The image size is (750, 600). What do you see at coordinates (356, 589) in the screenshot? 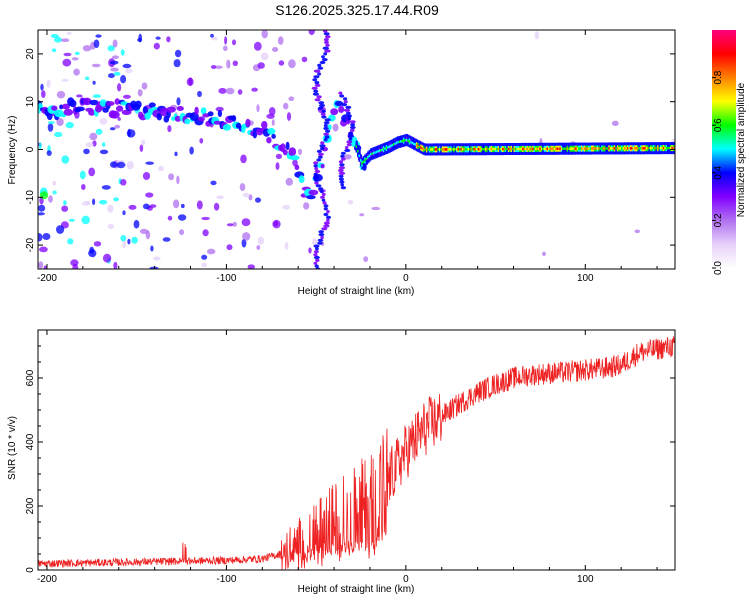
I see `snr-xlabel: Height of straight line (km)` at bounding box center [356, 589].